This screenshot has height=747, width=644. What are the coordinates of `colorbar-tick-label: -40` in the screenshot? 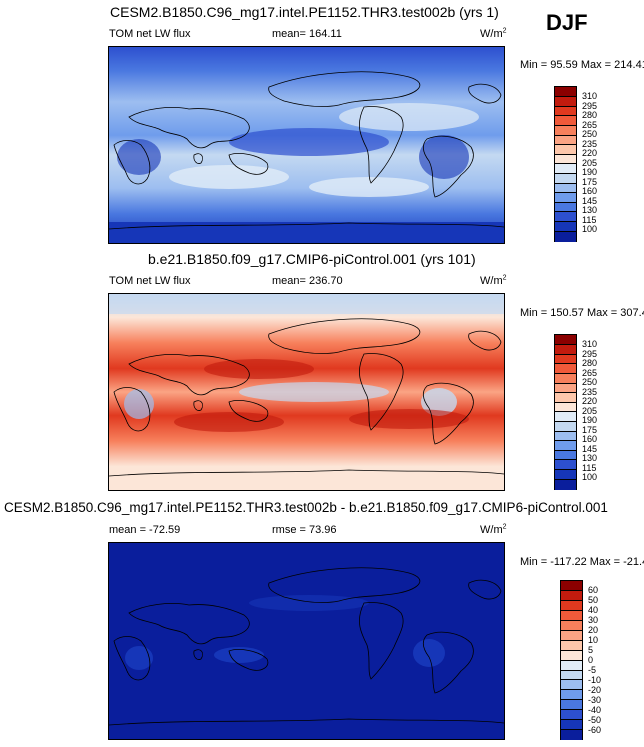 It's located at (595, 710).